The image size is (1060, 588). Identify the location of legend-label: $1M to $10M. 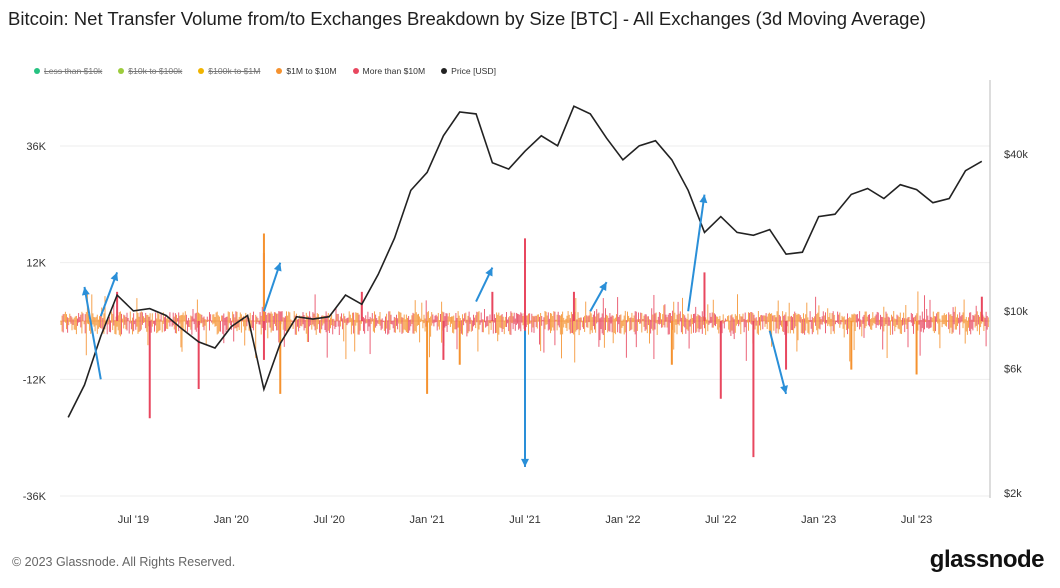
(311, 71).